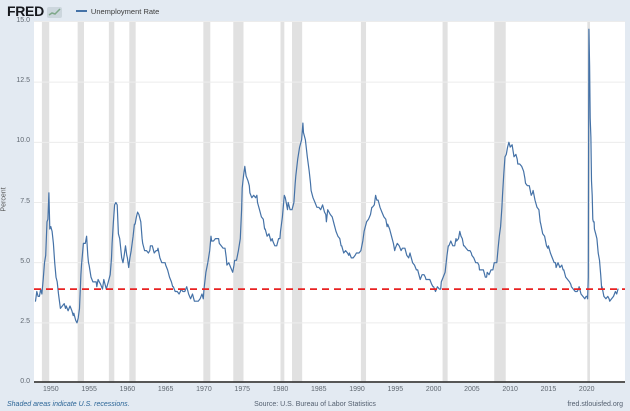 This screenshot has height=411, width=630. What do you see at coordinates (25, 321) in the screenshot?
I see `y-tick-label: 2.5` at bounding box center [25, 321].